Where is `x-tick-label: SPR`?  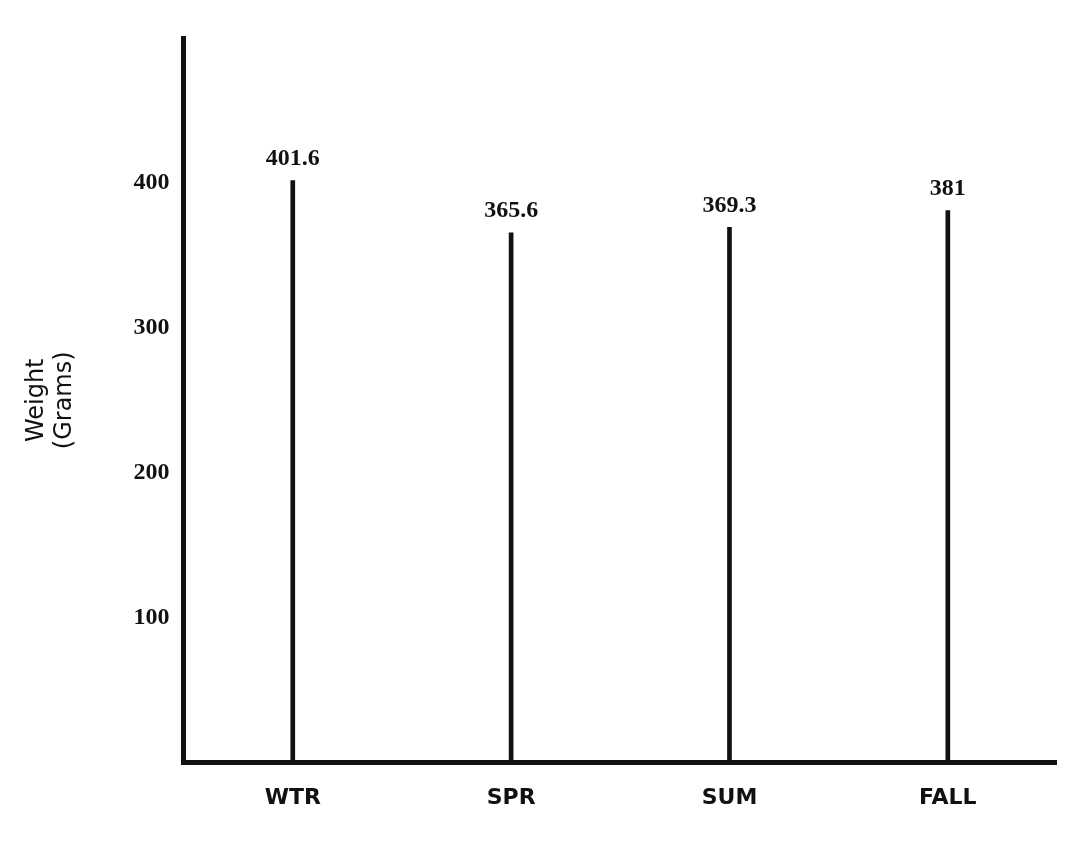
x-tick-label: SPR is located at coordinates (511, 796).